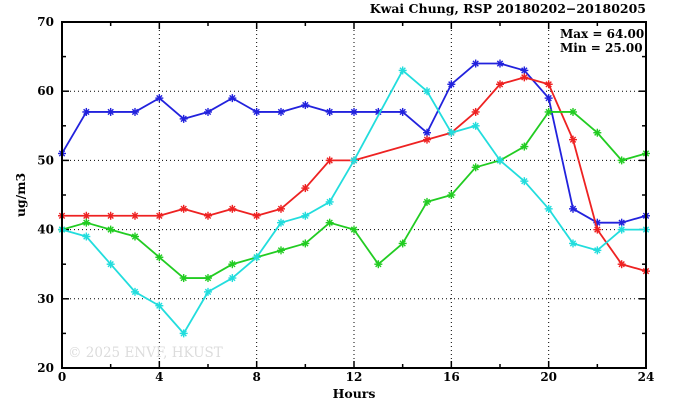 This screenshot has width=674, height=409. What do you see at coordinates (508, 8) in the screenshot?
I see `chart-title: Kwai Chung, RSP 20180202−20180205` at bounding box center [508, 8].